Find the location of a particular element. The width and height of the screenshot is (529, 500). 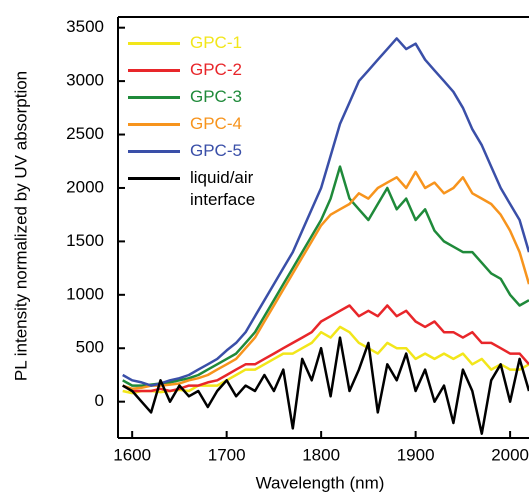

y-tick-label: 1000 is located at coordinates (85, 293).